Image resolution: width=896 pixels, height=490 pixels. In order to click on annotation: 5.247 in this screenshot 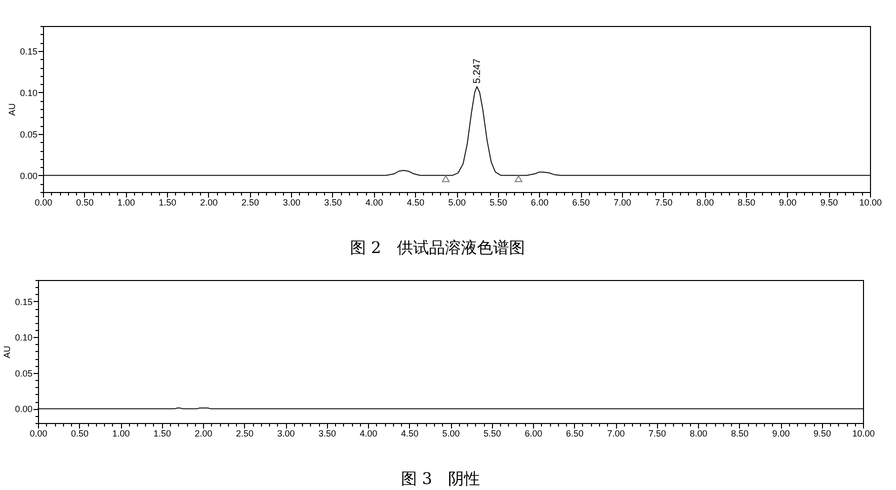, I will do `click(477, 71)`.